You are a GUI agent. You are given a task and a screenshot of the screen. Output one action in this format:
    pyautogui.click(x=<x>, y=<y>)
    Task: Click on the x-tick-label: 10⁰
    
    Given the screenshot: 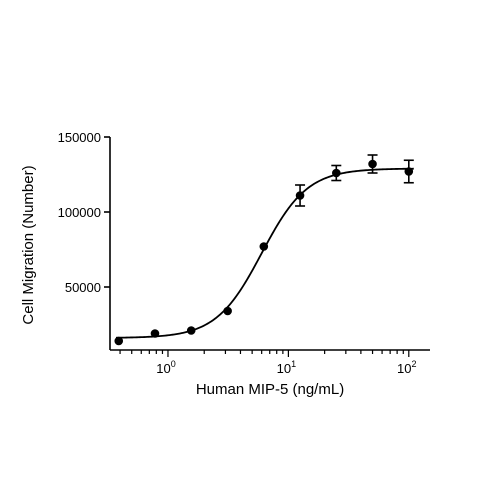 What is the action you would take?
    pyautogui.click(x=165, y=367)
    